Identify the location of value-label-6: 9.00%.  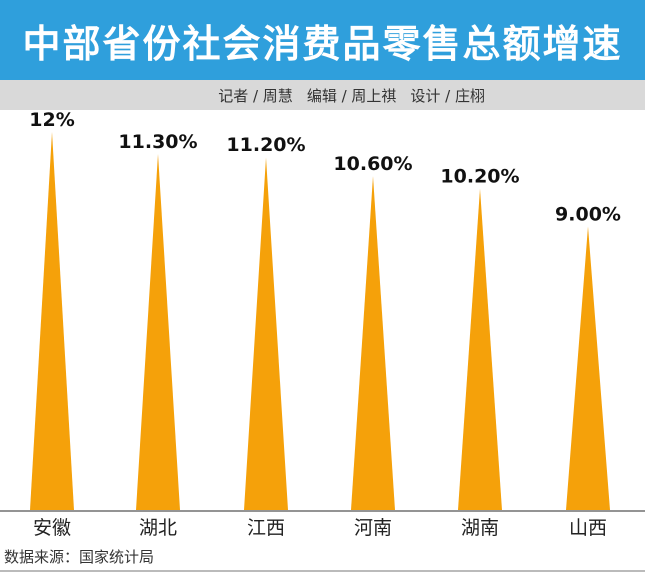
(588, 215).